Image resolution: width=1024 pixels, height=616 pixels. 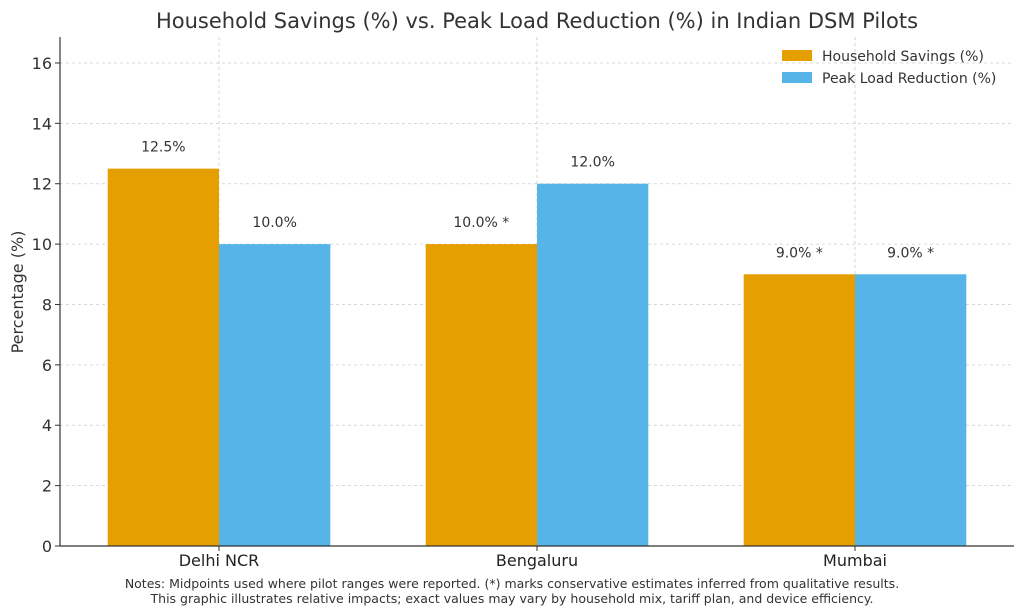 What do you see at coordinates (903, 57) in the screenshot?
I see `legend-label: Household Savings (%)` at bounding box center [903, 57].